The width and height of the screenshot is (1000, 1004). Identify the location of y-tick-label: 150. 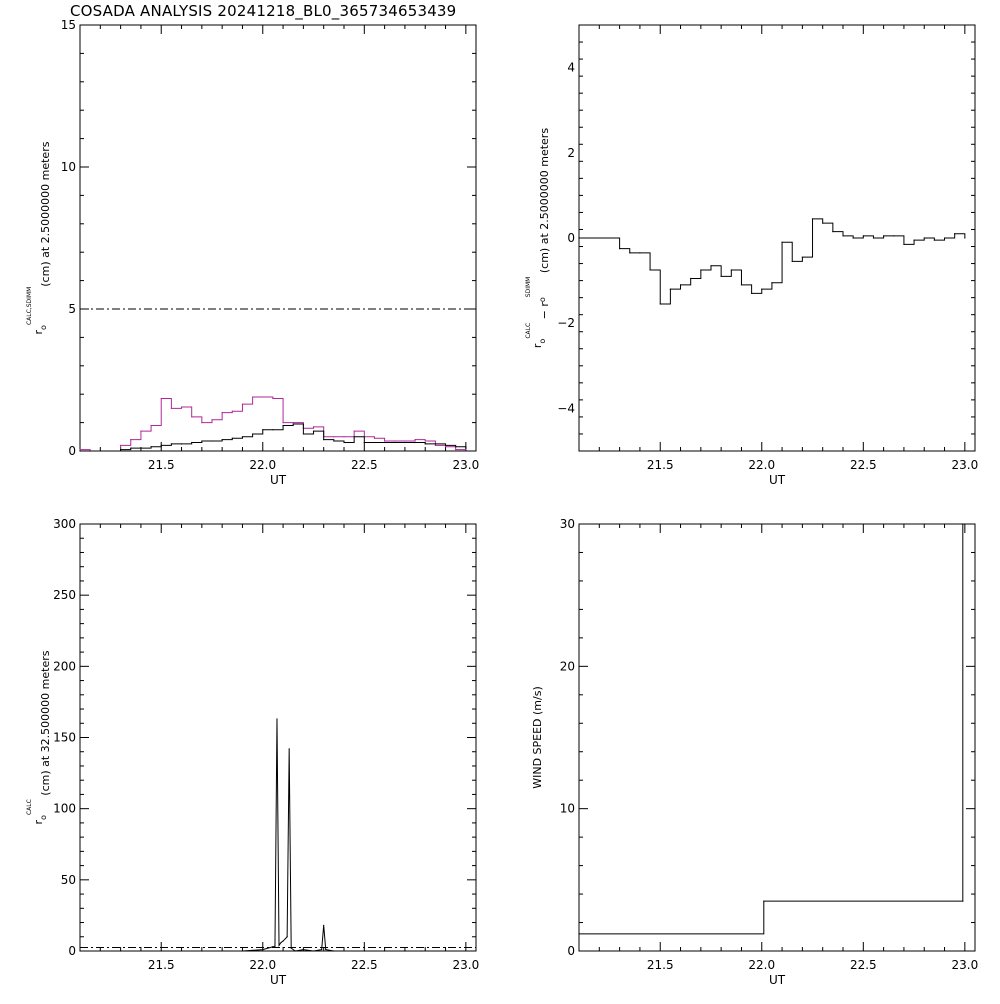
(64, 738).